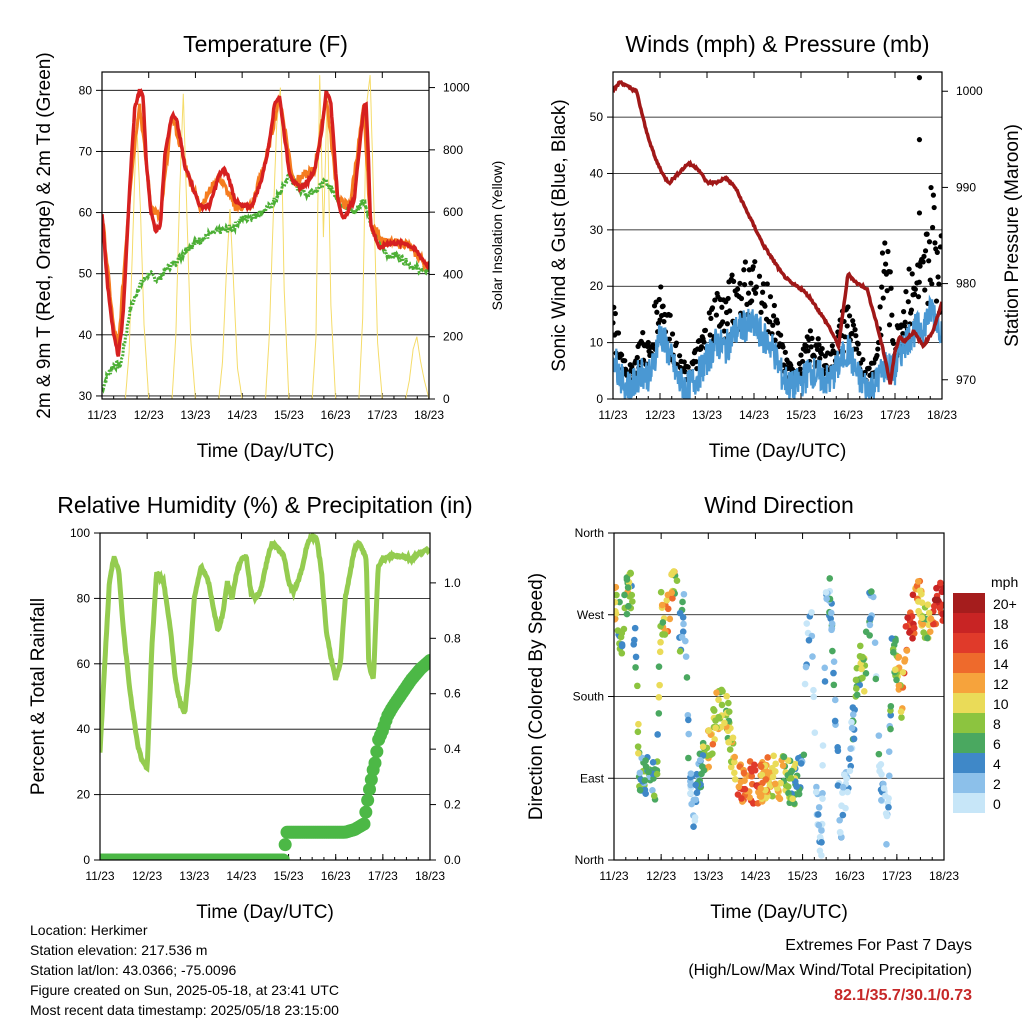 The height and width of the screenshot is (1024, 1024). I want to click on y2-tick-label: 0, so click(446, 399).